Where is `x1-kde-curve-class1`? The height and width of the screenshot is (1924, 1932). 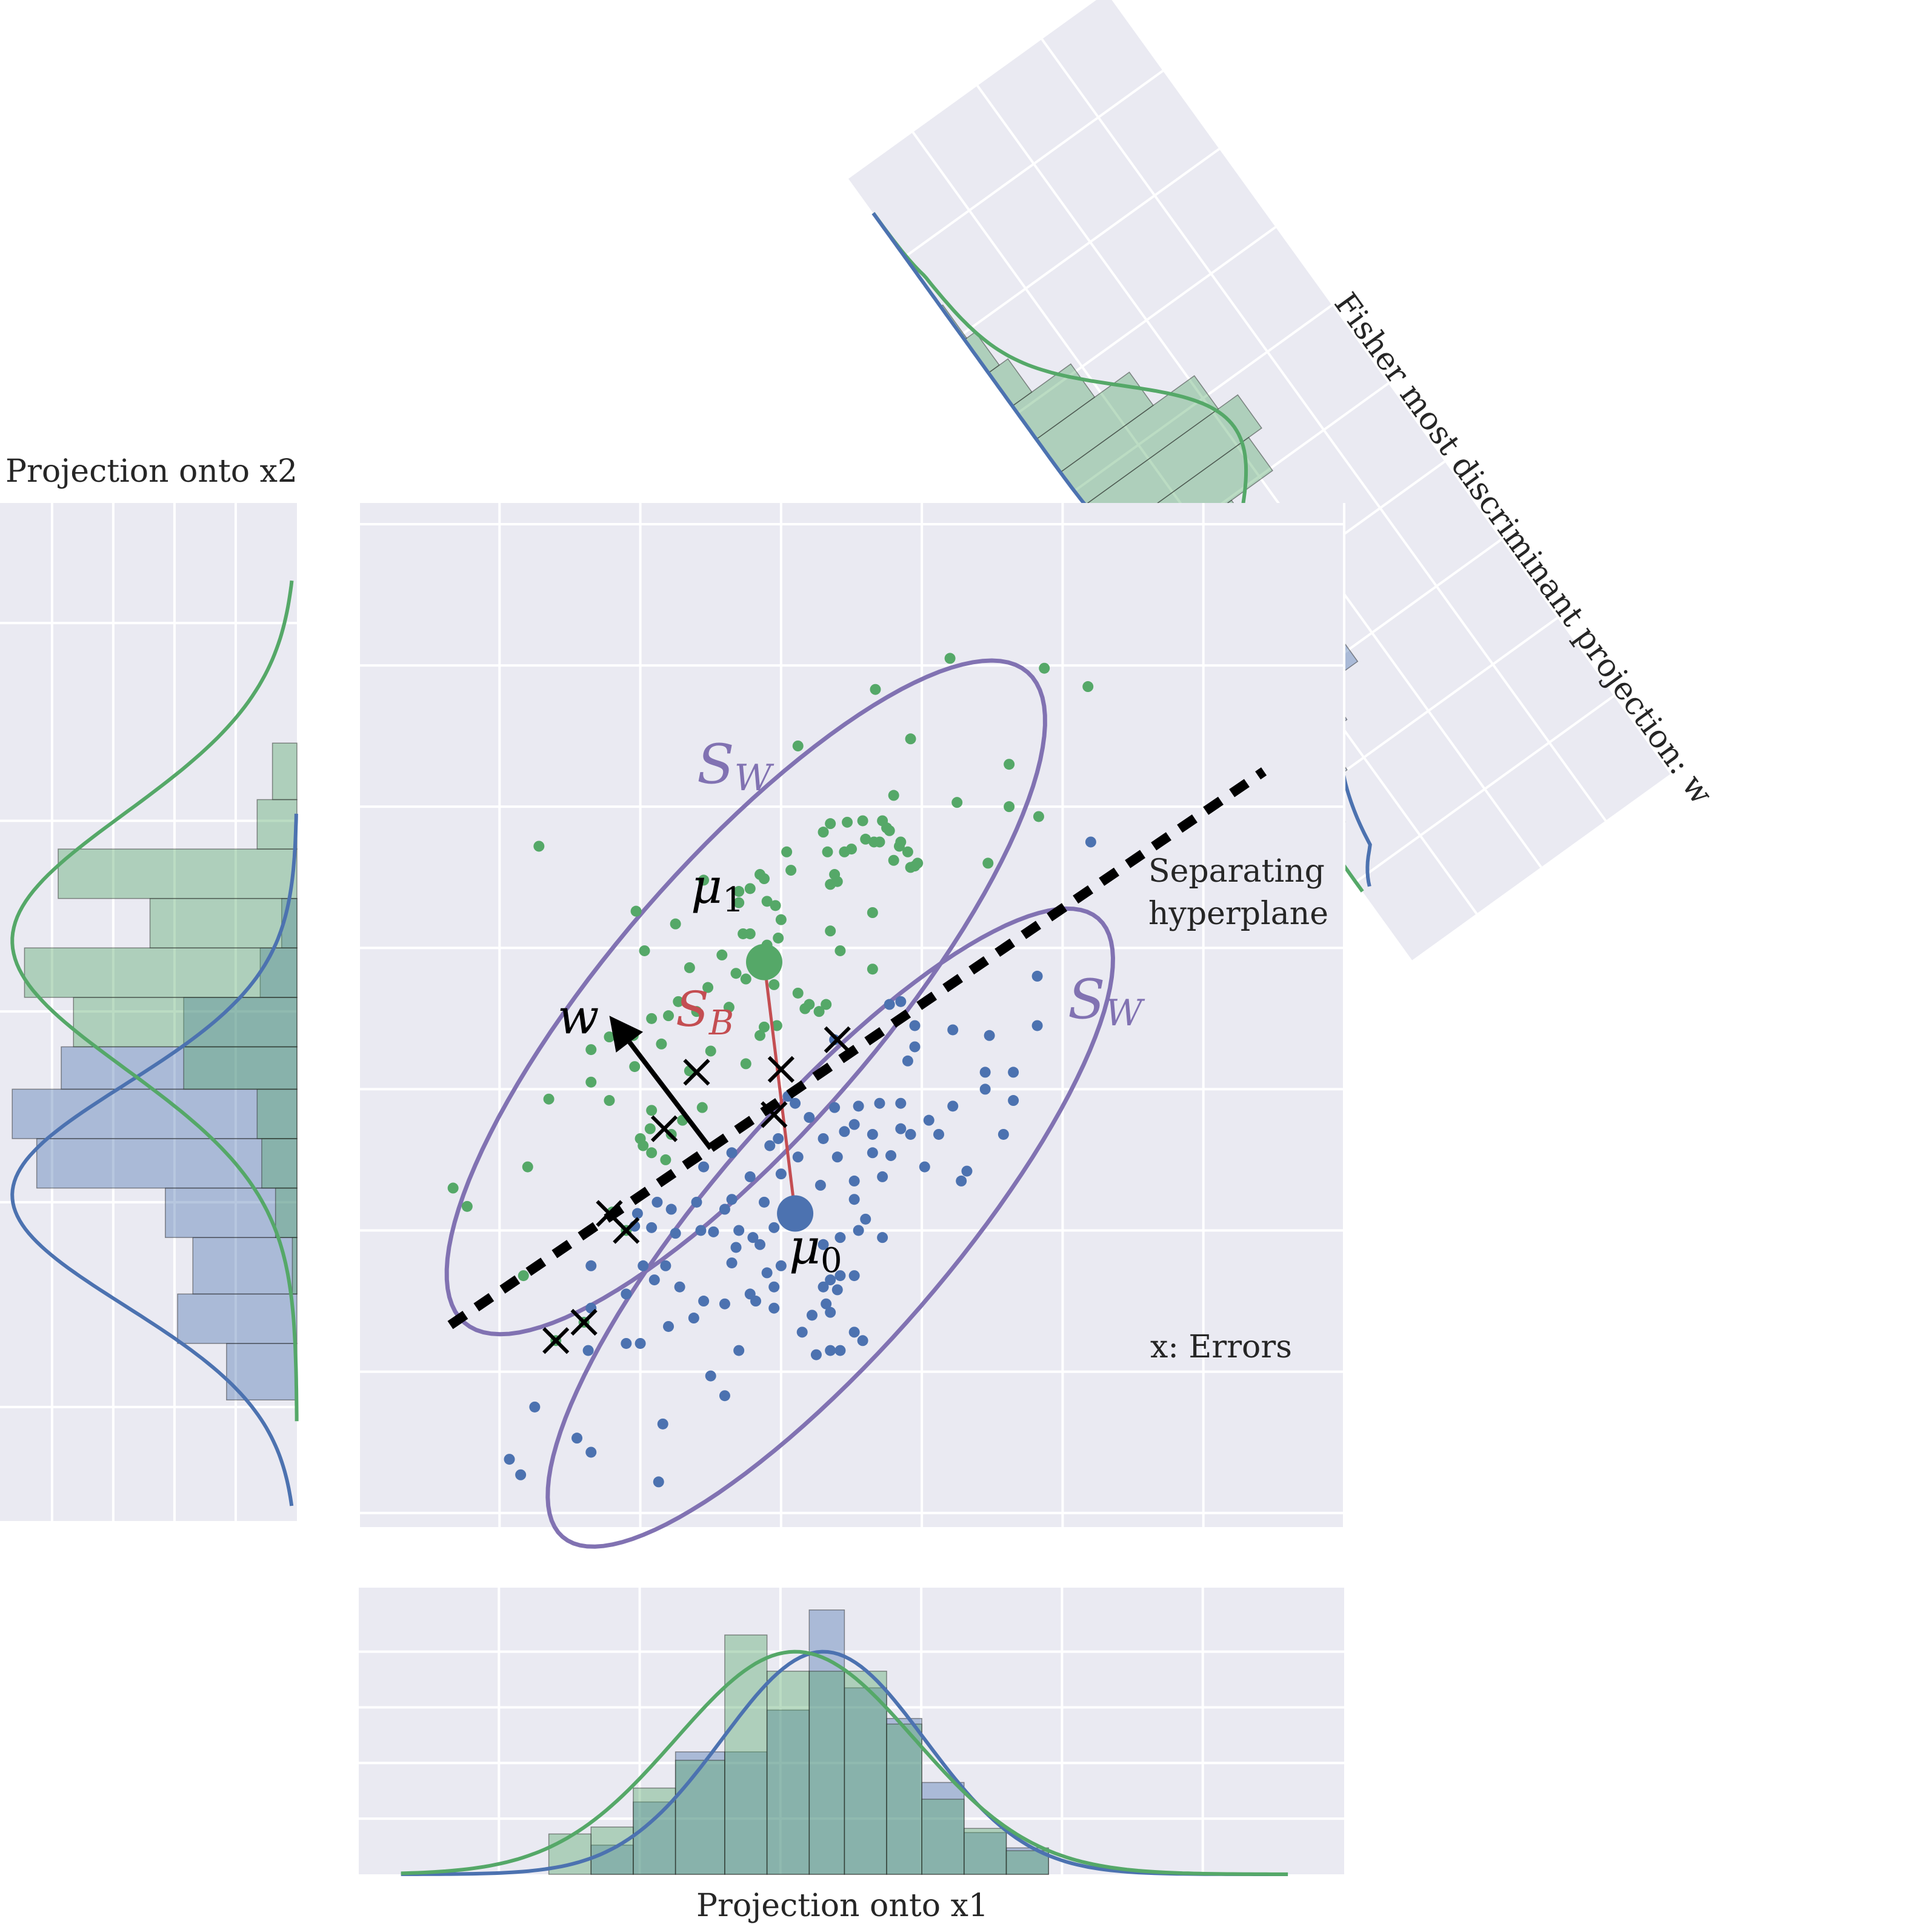
x1-kde-curve-class1 is located at coordinates (844, 1762).